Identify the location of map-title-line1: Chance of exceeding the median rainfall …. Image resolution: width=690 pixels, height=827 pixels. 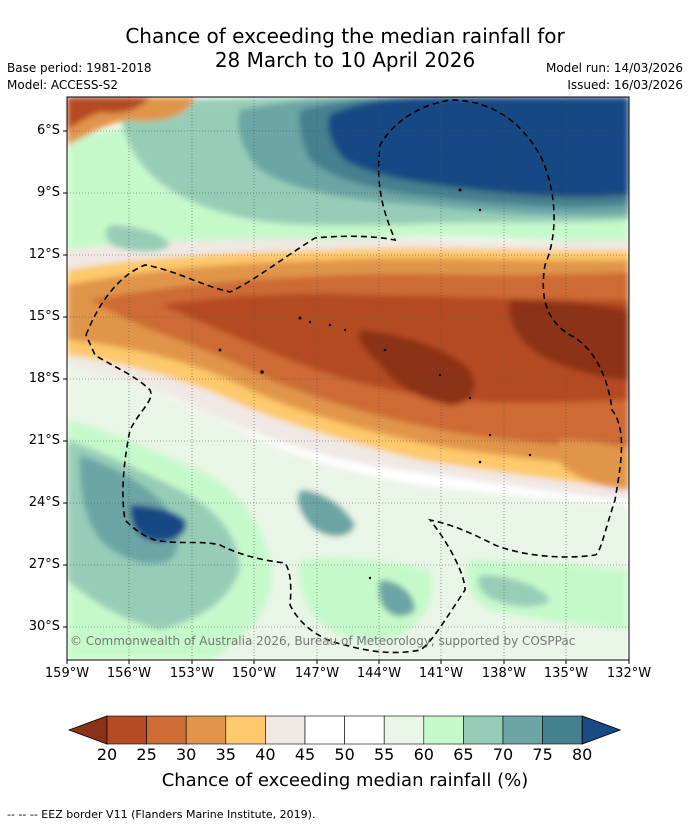
(345, 36).